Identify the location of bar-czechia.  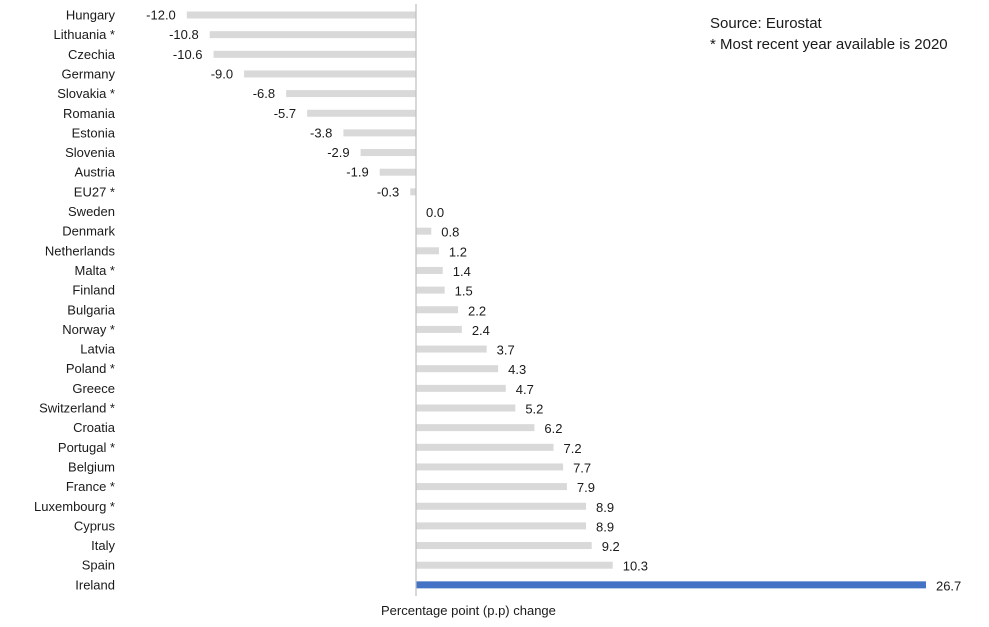
(314, 54).